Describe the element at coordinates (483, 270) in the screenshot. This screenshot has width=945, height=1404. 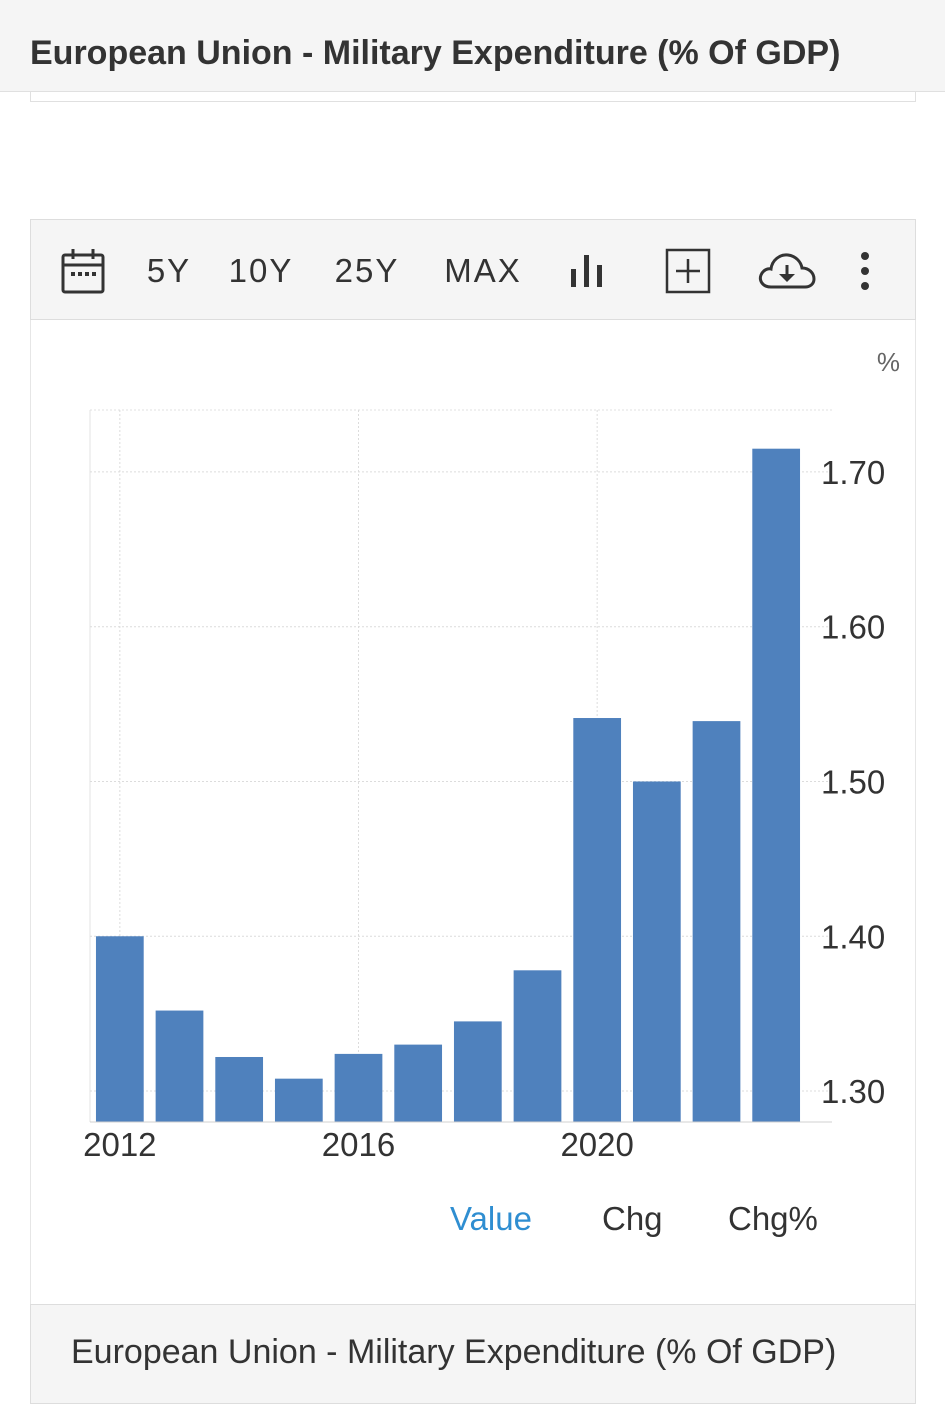
I see `range-max-button: MAX` at that location.